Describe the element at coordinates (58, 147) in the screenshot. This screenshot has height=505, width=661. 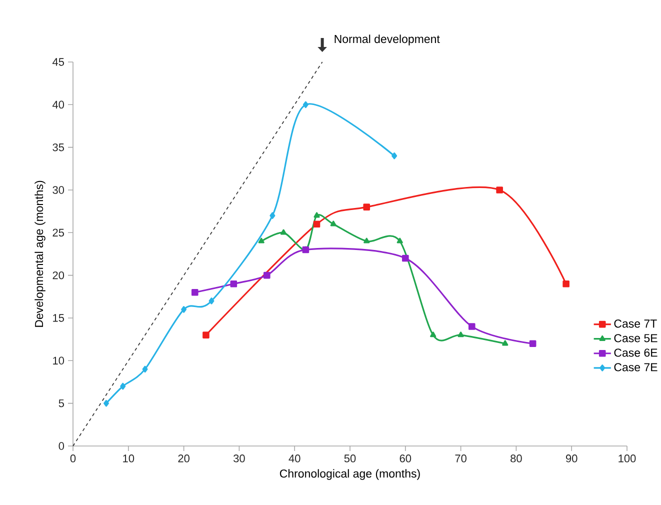
I see `y-tick-label: 35` at that location.